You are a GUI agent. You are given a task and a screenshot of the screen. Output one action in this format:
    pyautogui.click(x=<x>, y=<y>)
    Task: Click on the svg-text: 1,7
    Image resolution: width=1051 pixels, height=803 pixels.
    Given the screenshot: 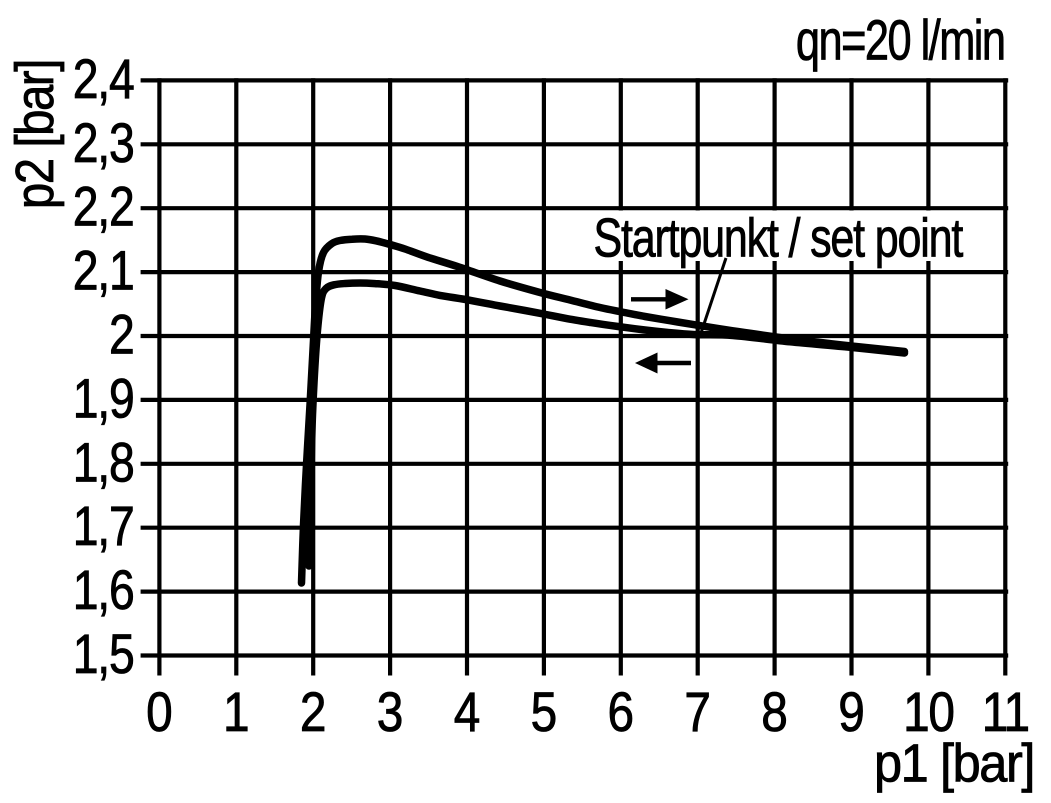 What is the action you would take?
    pyautogui.click(x=103, y=525)
    